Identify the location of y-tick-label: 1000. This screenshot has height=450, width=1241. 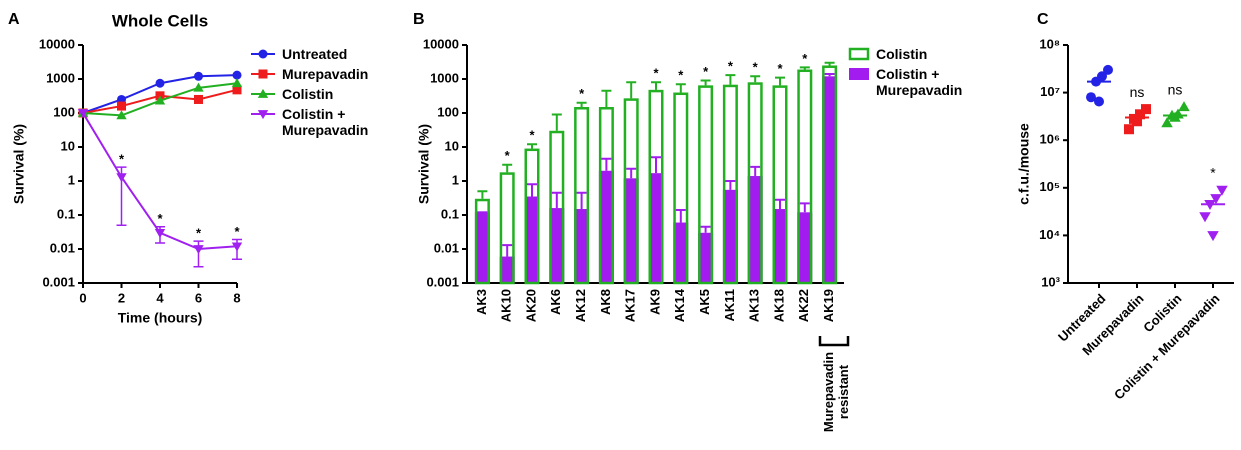
(60, 77).